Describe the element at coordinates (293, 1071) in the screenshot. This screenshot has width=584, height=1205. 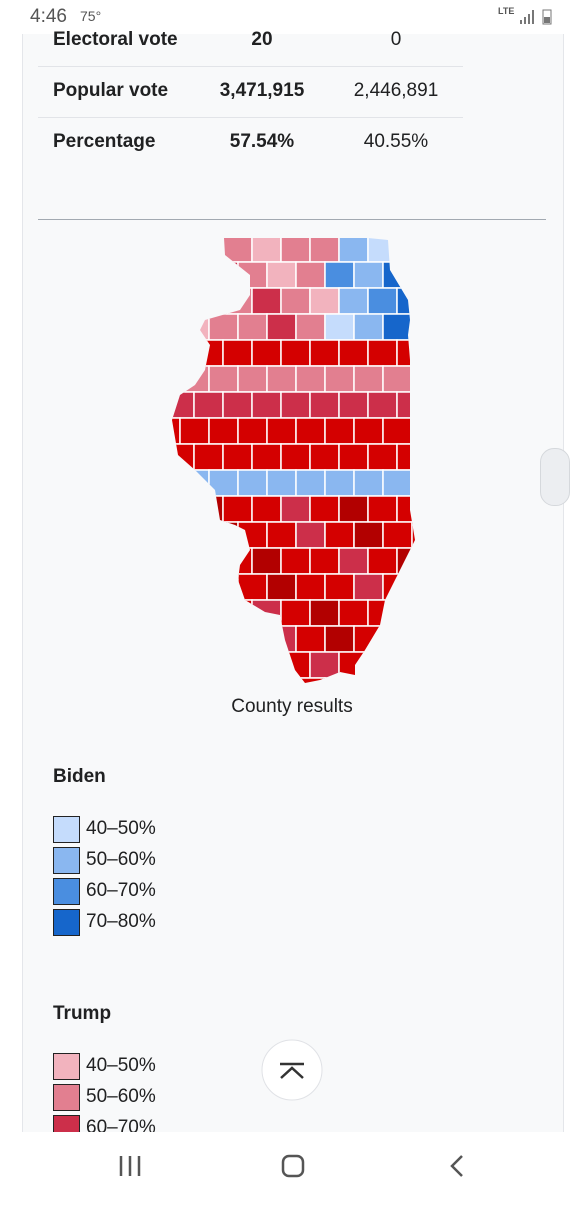
I see `scroll-top-button` at that location.